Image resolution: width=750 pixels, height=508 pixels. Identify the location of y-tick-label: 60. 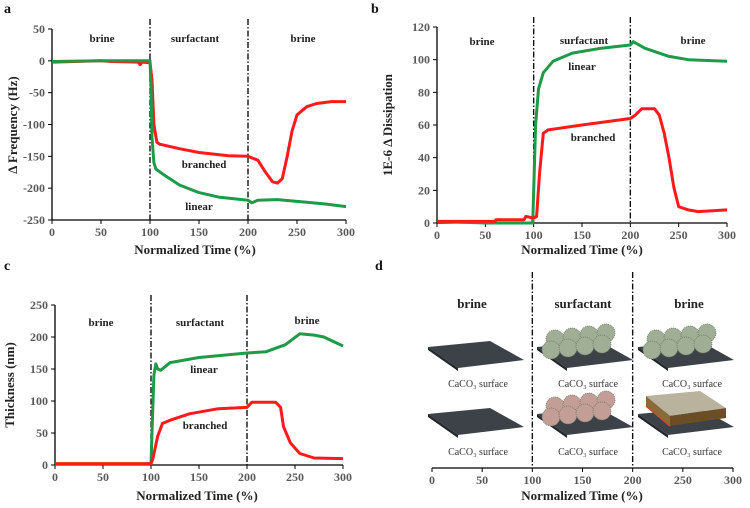
(424, 125).